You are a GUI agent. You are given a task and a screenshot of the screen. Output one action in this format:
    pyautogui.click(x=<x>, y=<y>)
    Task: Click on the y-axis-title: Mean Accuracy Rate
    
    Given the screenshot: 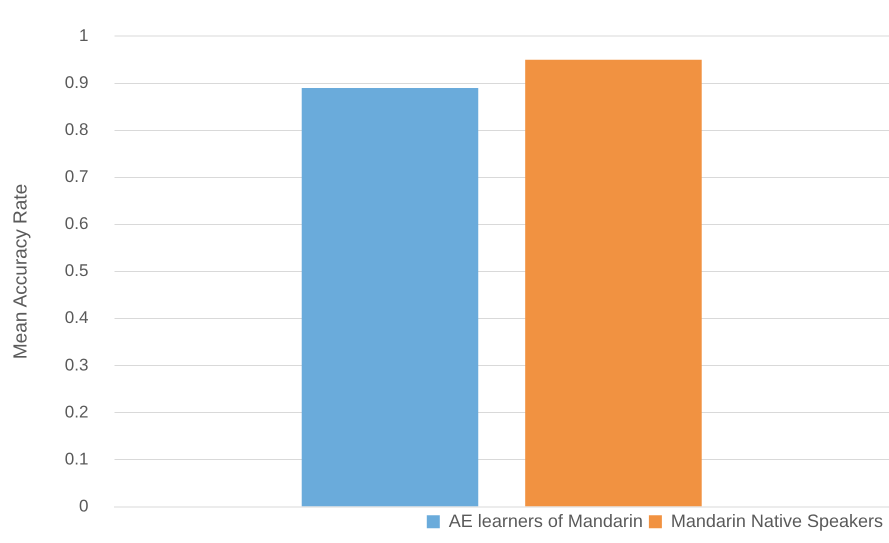 What is the action you would take?
    pyautogui.click(x=21, y=272)
    